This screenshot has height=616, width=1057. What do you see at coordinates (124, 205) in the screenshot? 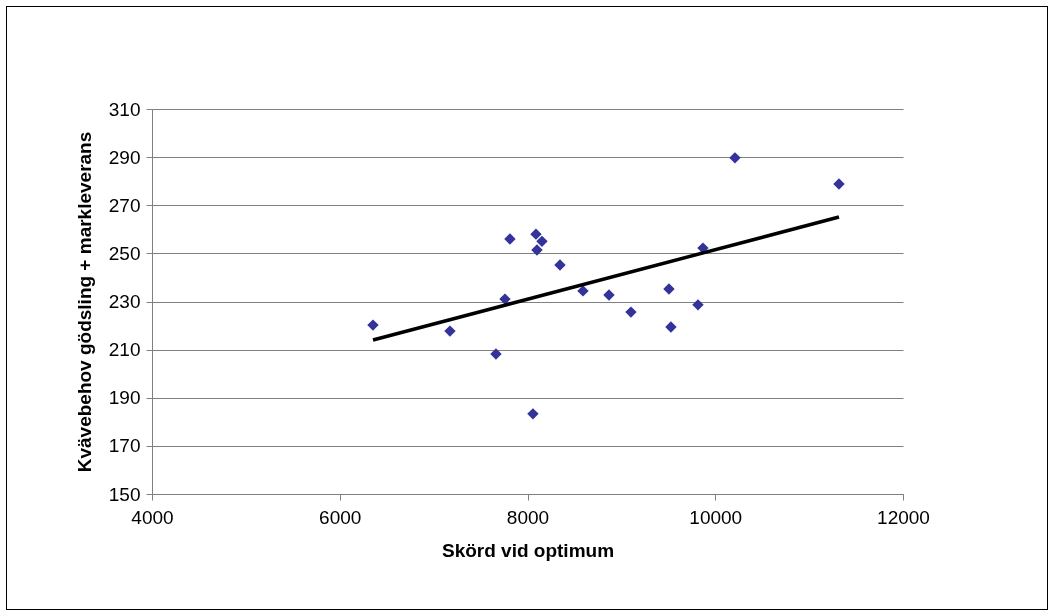
I see `y-tick-label: 270` at bounding box center [124, 205].